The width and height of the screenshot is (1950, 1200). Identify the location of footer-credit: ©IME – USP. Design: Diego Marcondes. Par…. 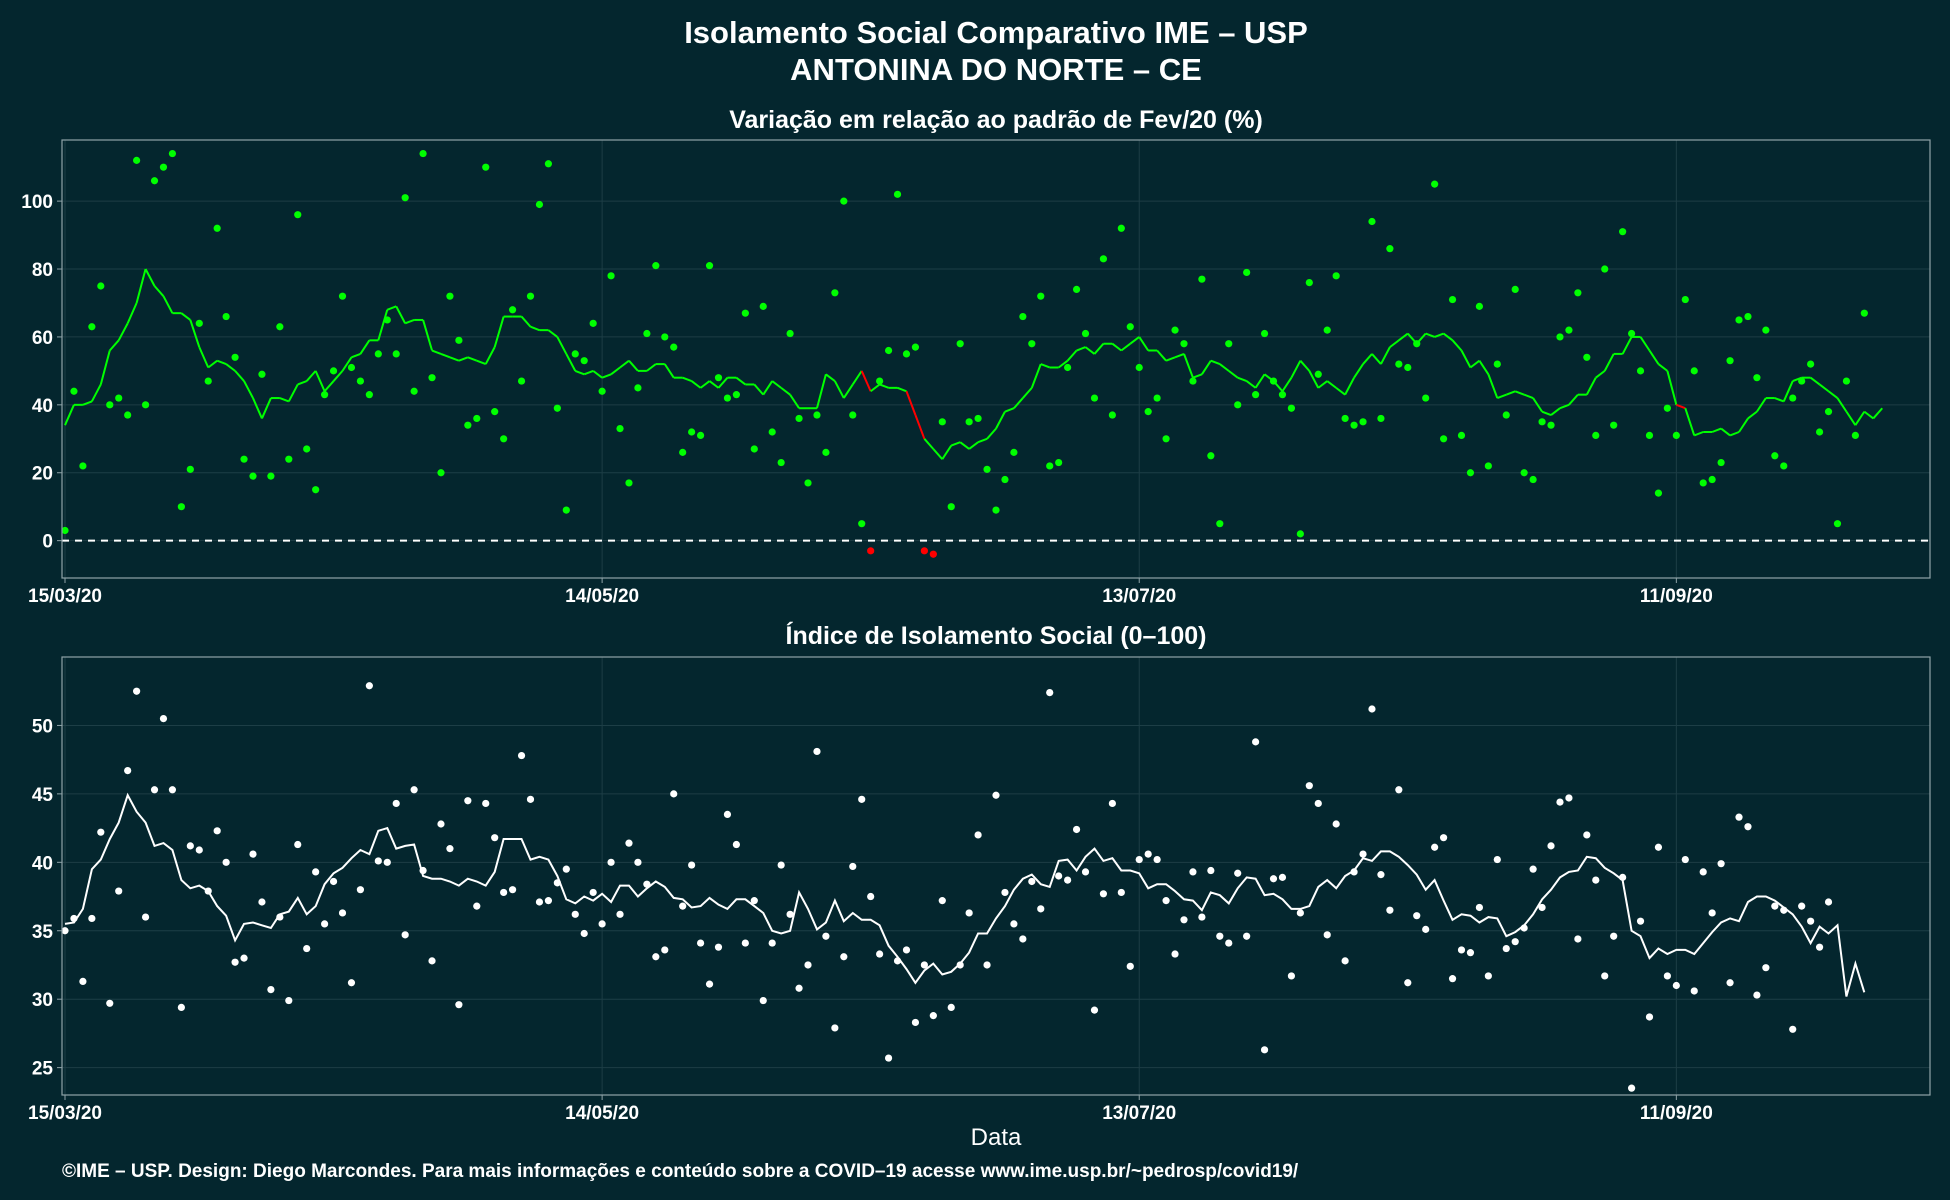
(680, 1171).